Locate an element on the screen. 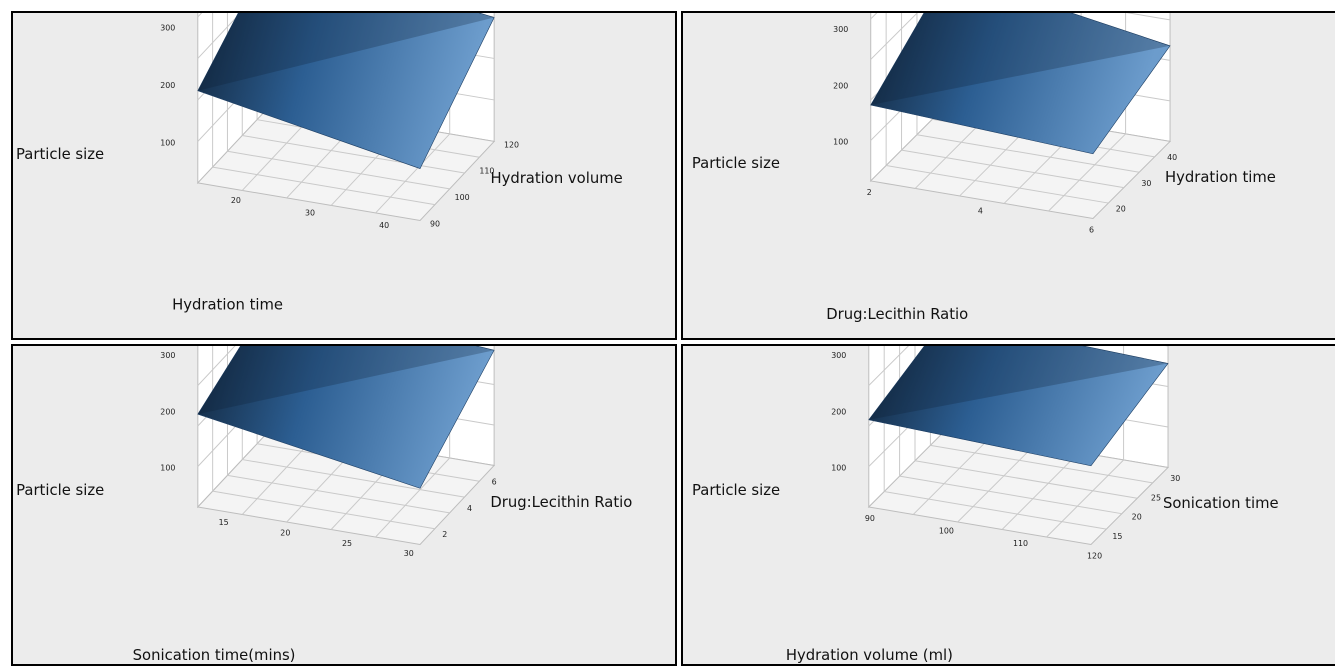  x-tick-label: 6 is located at coordinates (1091, 229).